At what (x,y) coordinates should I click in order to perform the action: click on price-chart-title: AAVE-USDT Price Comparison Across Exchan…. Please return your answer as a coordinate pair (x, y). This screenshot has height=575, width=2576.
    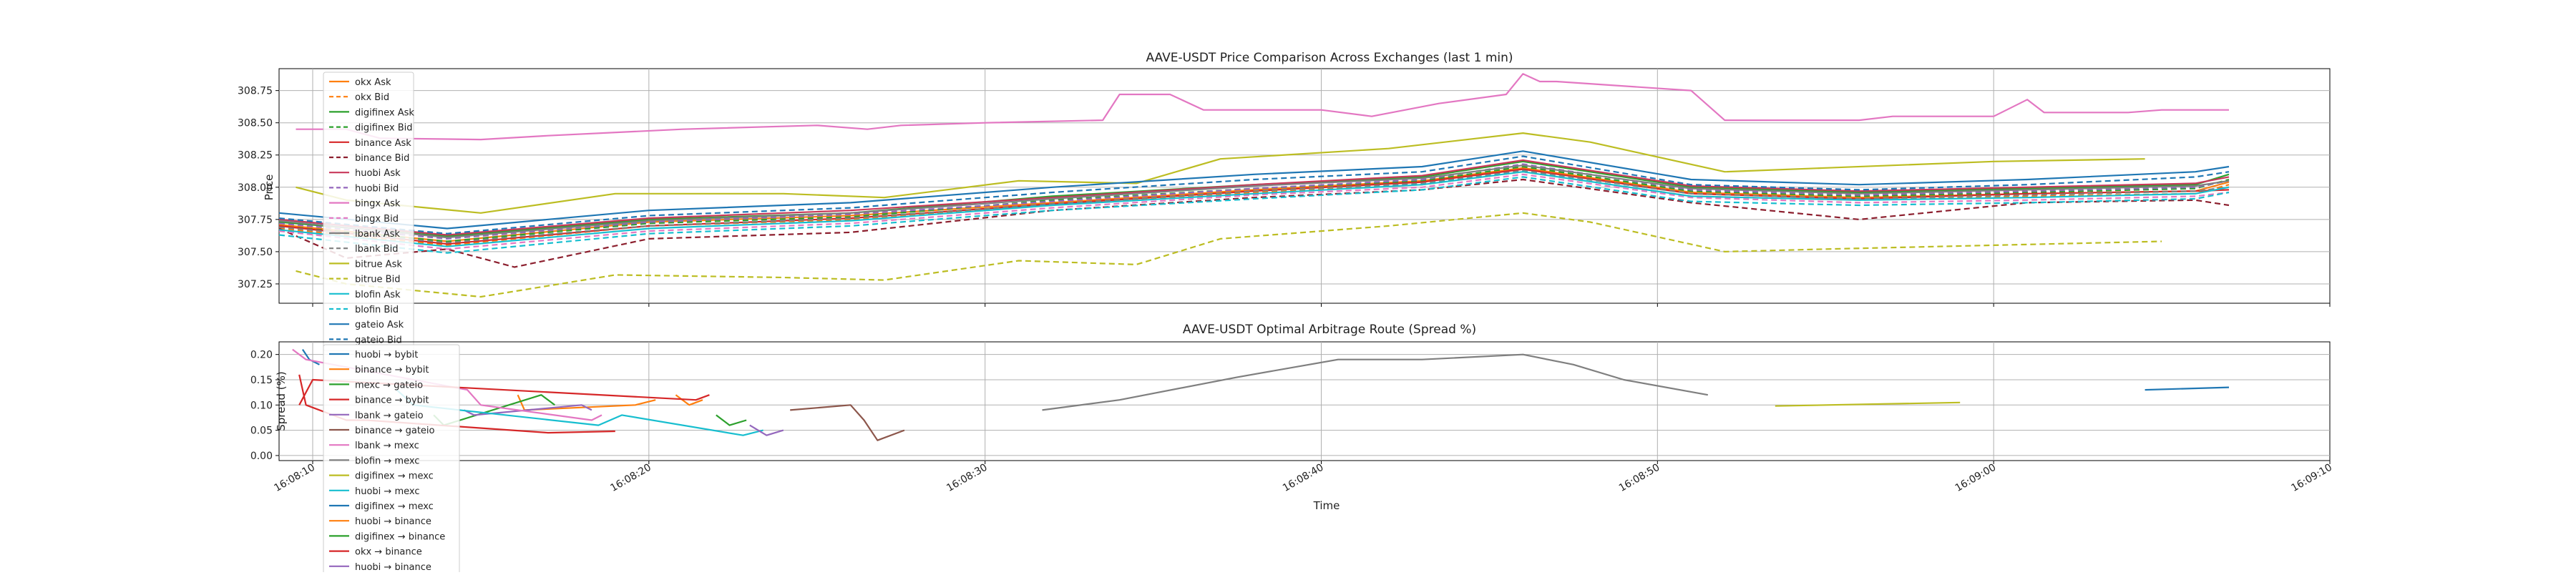
    Looking at the image, I should click on (1329, 58).